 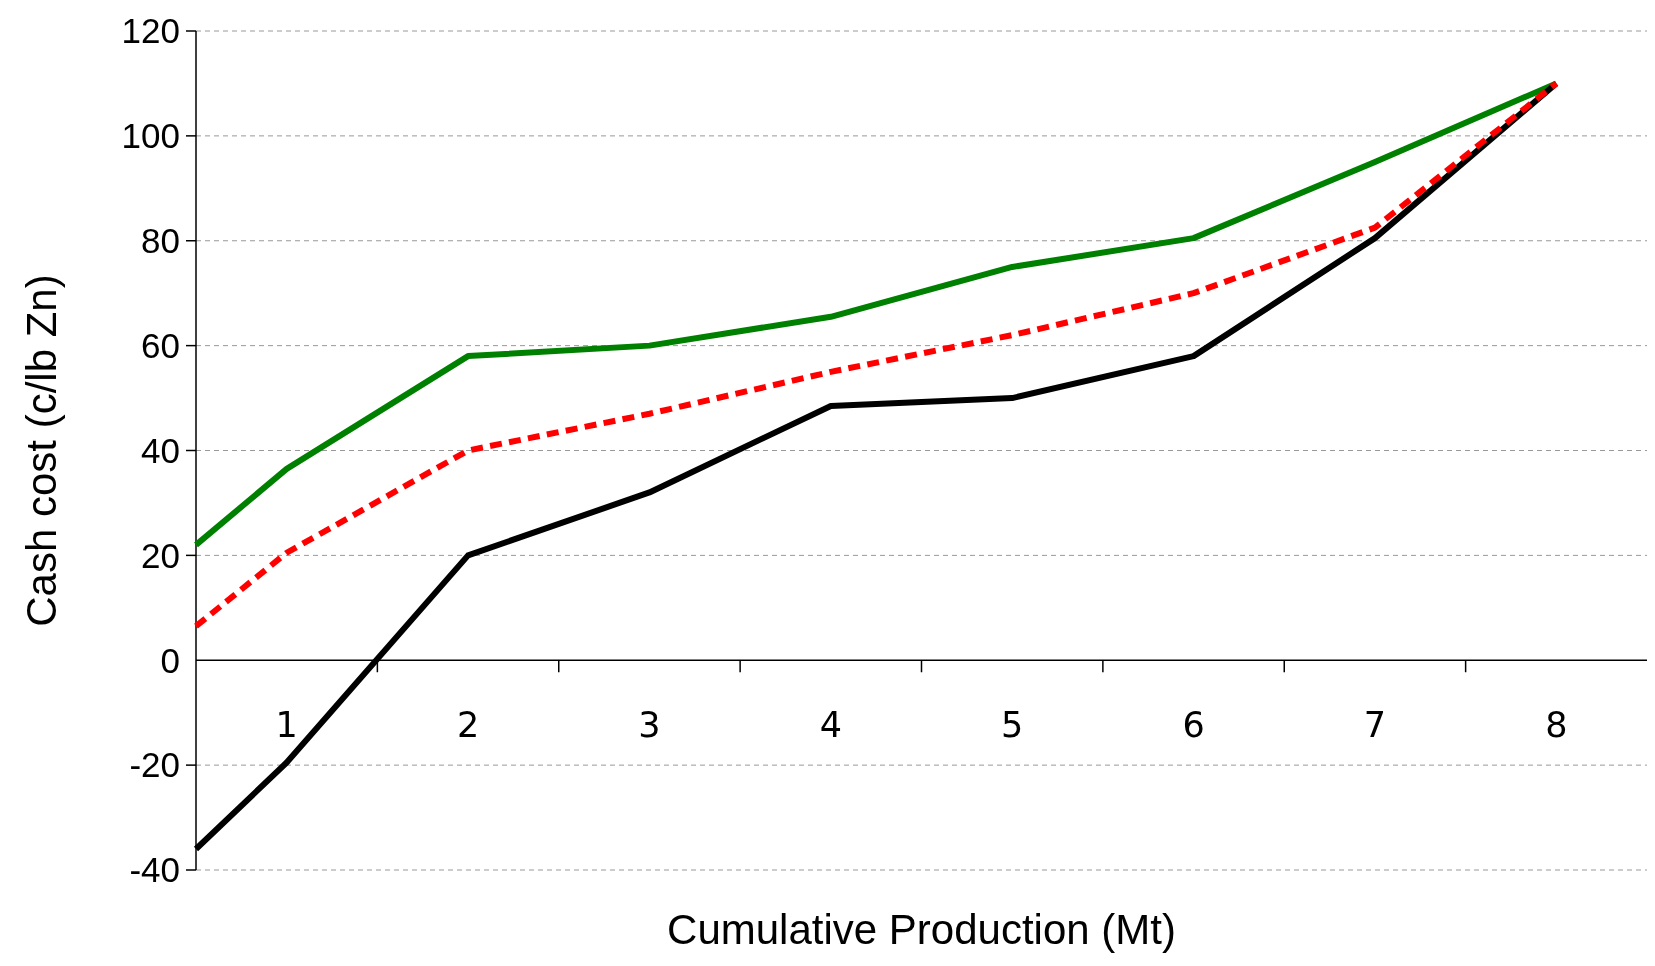 What do you see at coordinates (1556, 724) in the screenshot?
I see `x-tick-label: 8` at bounding box center [1556, 724].